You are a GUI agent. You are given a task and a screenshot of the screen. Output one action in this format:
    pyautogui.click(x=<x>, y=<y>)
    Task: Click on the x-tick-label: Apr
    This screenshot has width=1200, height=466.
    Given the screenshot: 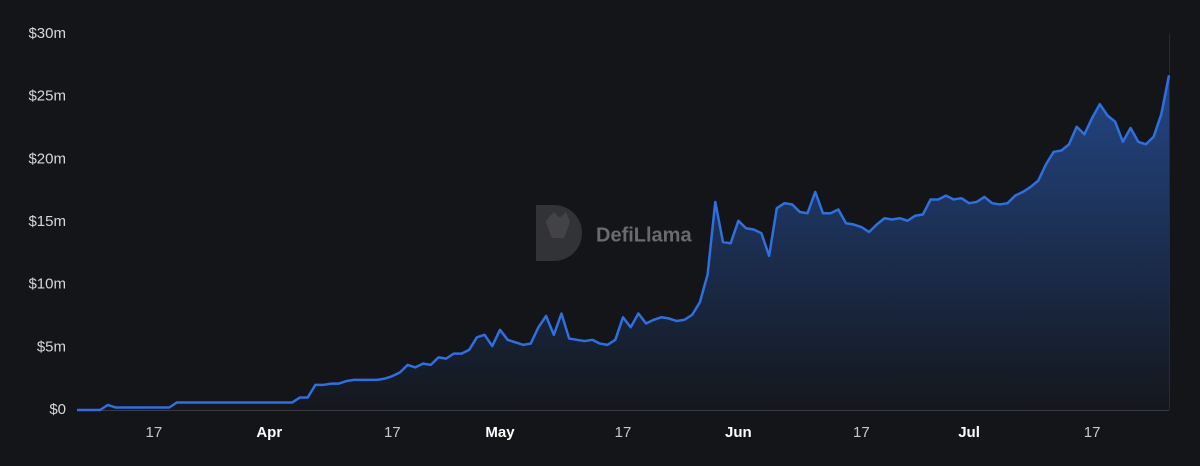 What is the action you would take?
    pyautogui.click(x=269, y=432)
    